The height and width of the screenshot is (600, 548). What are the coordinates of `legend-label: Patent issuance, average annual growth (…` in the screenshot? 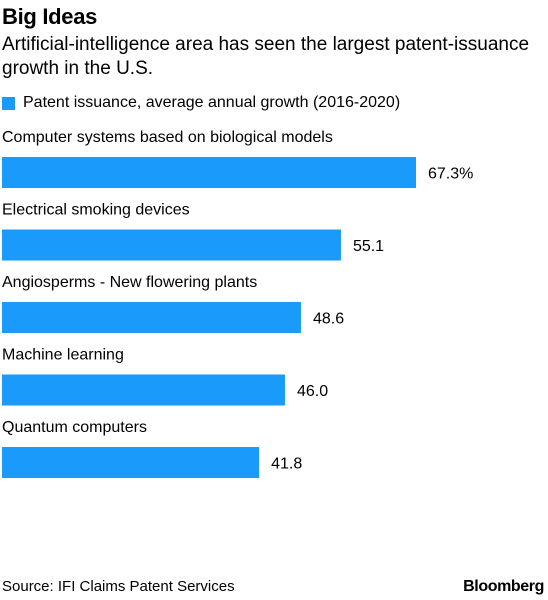 It's located at (212, 102).